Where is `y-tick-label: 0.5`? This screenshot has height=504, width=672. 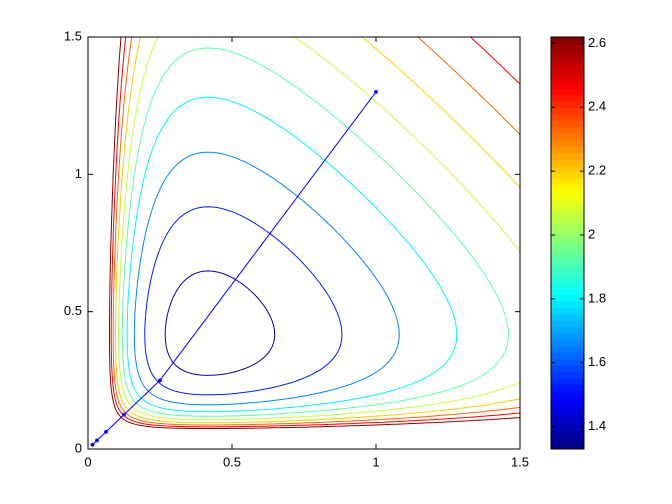
y-tick-label: 0.5 is located at coordinates (73, 310).